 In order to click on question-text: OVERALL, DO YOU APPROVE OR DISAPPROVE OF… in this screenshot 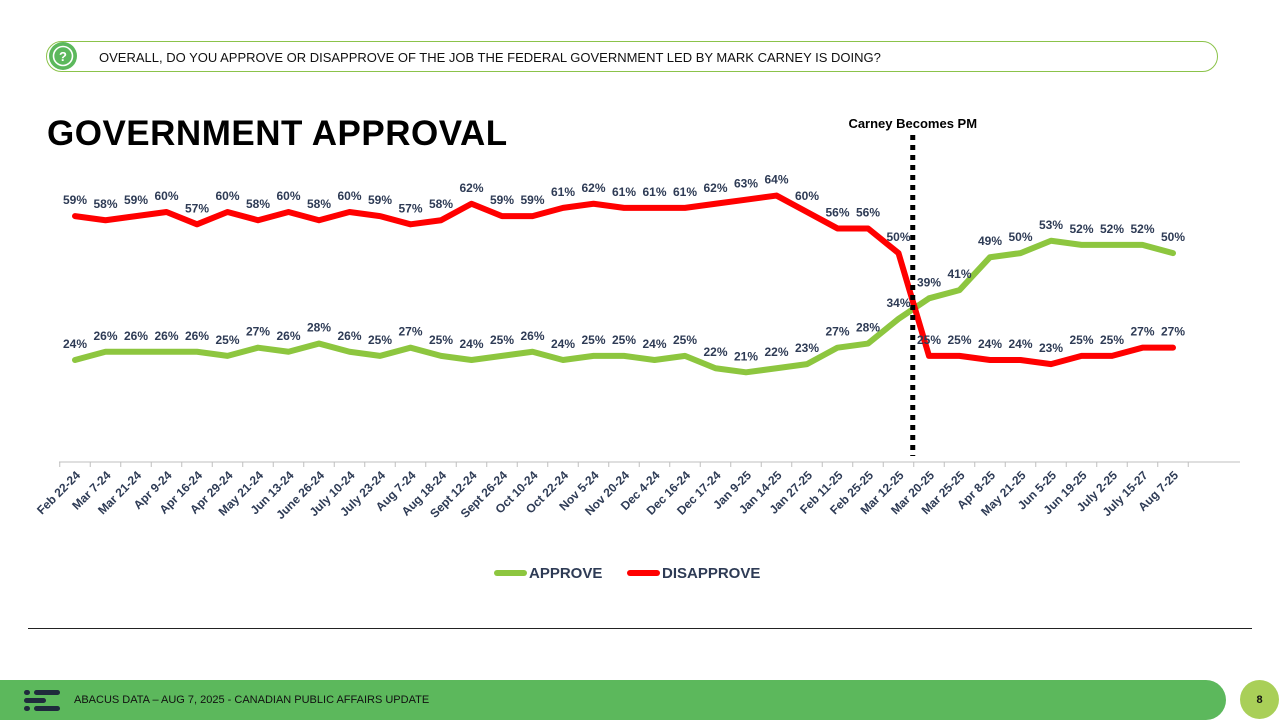, I will do `click(490, 57)`.